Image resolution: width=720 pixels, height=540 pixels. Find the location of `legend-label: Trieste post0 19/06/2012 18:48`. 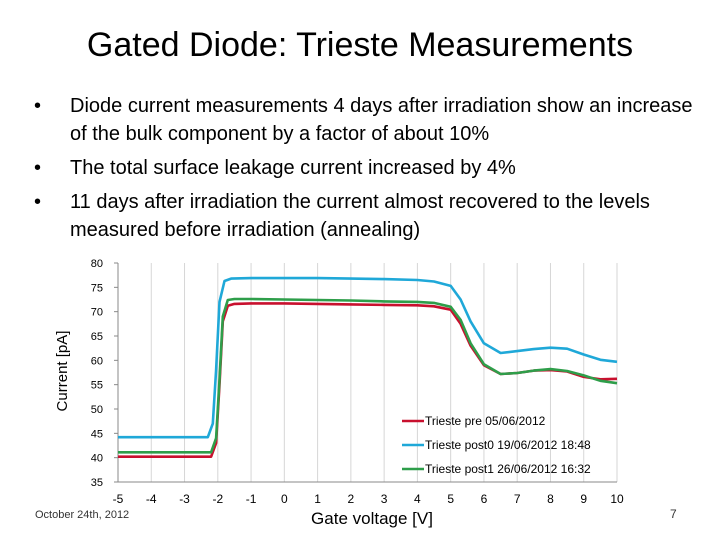

legend-label: Trieste post0 19/06/2012 18:48 is located at coordinates (508, 445).